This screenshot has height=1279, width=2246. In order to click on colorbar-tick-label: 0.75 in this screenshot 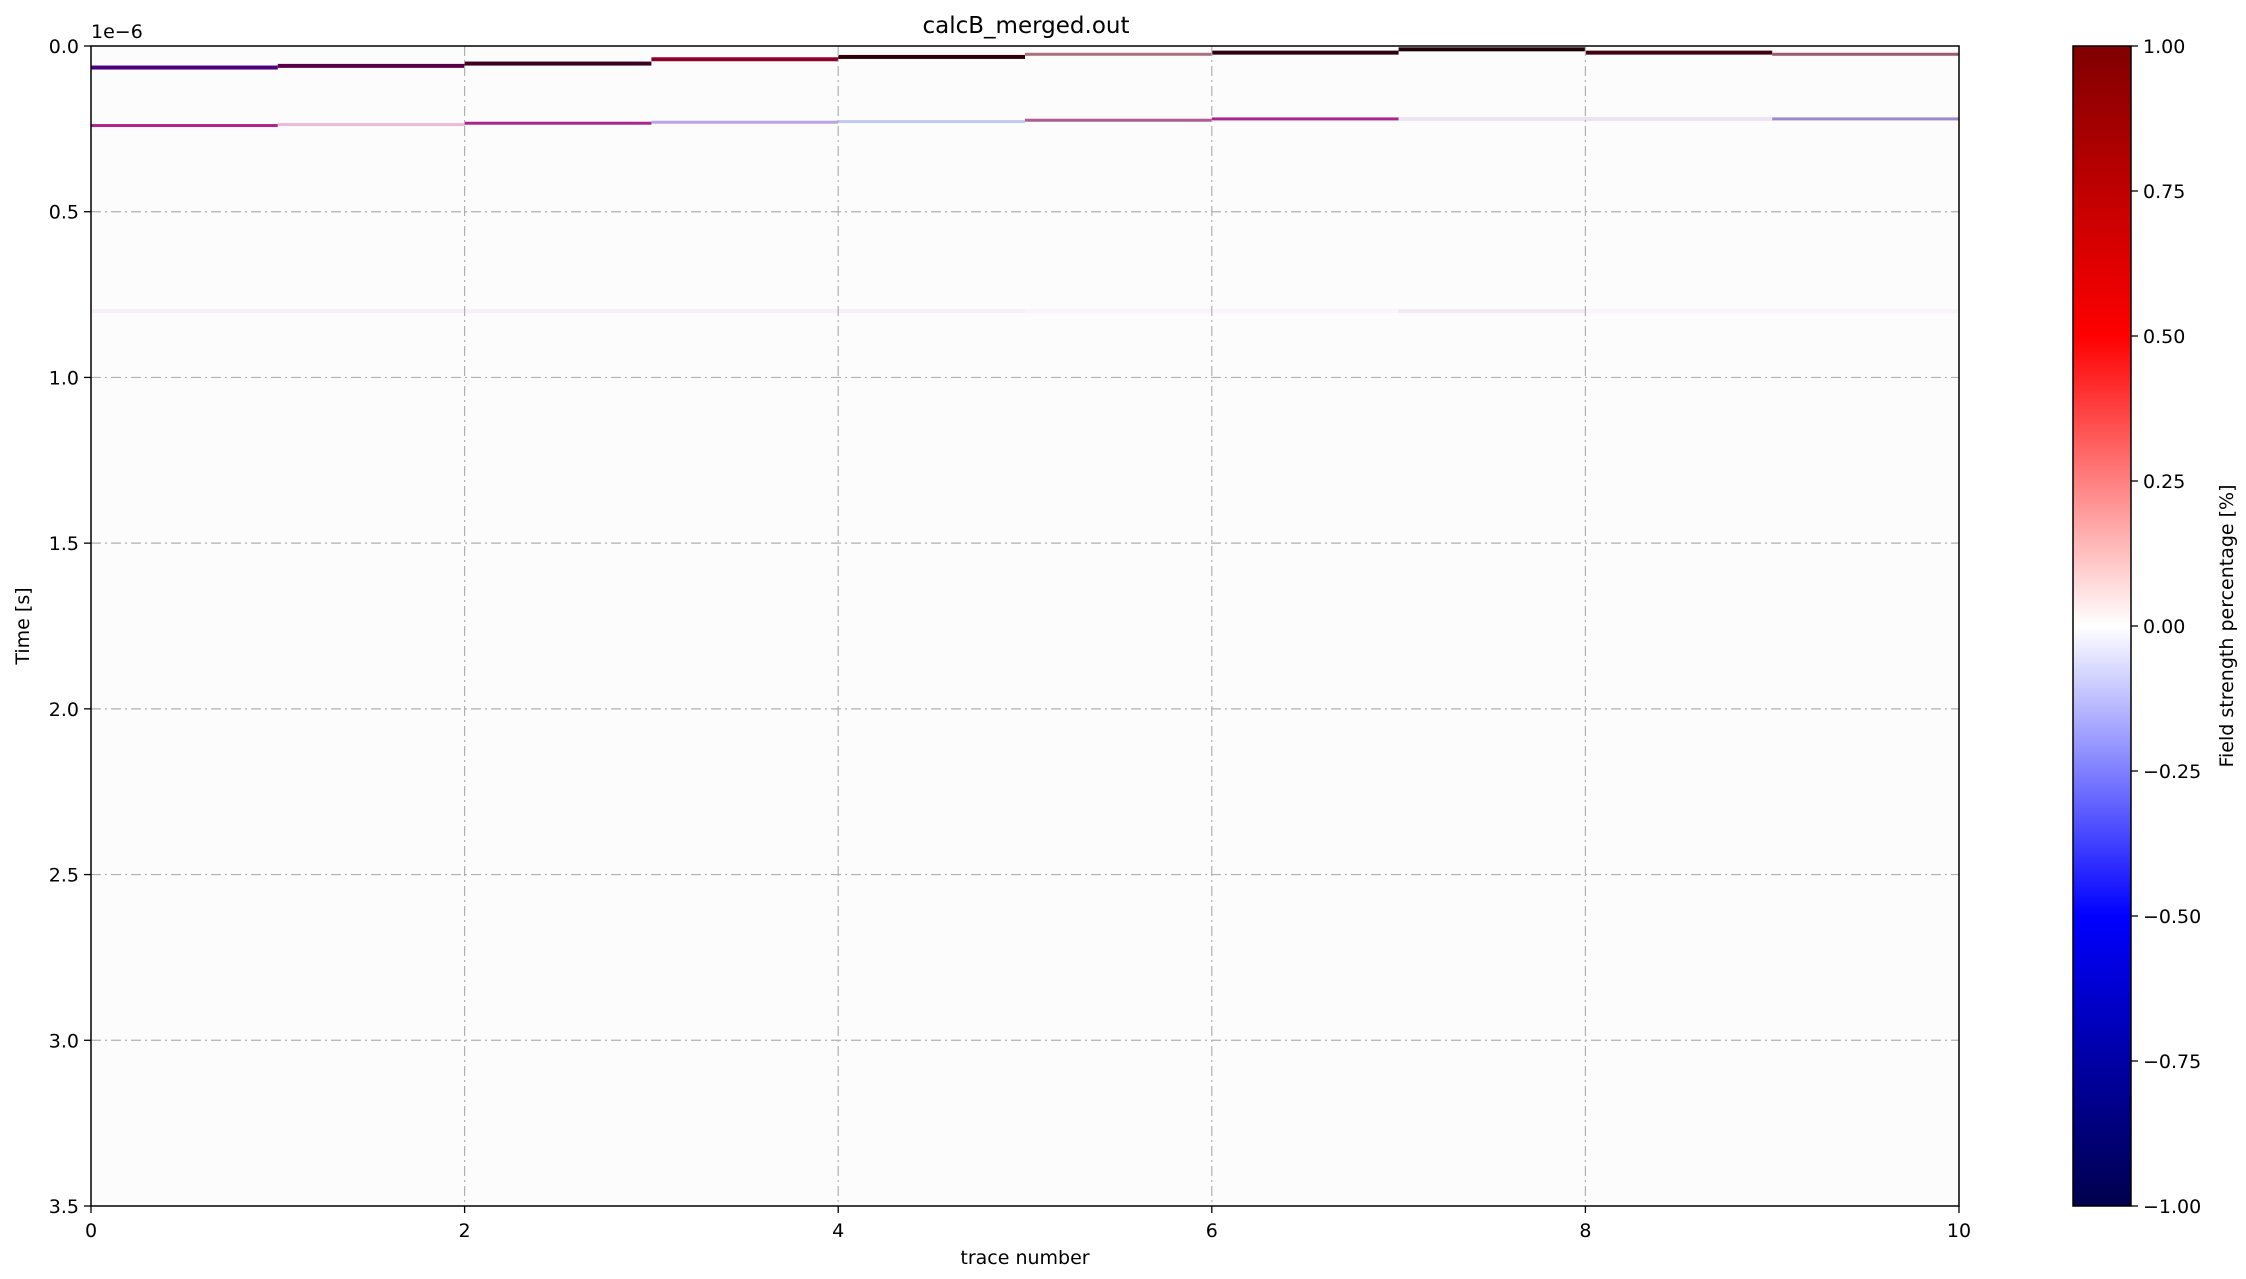, I will do `click(2164, 192)`.